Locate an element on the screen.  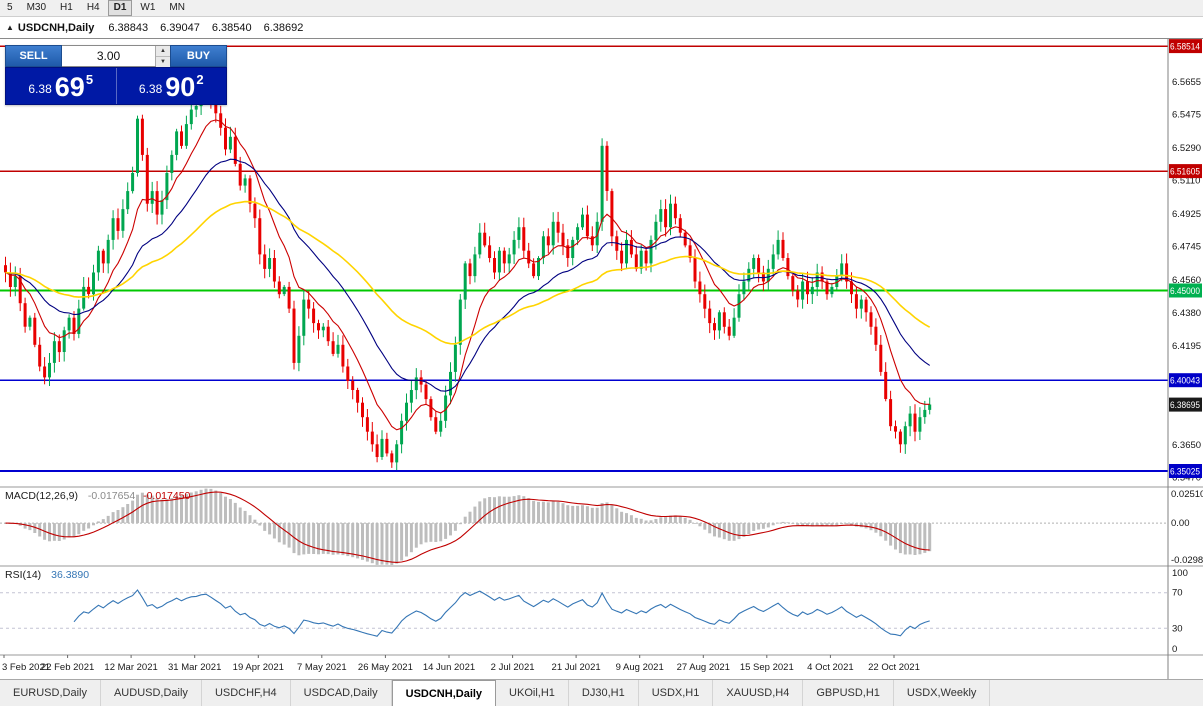
svg-text: 9 Aug 2021 is located at coordinates (640, 667).